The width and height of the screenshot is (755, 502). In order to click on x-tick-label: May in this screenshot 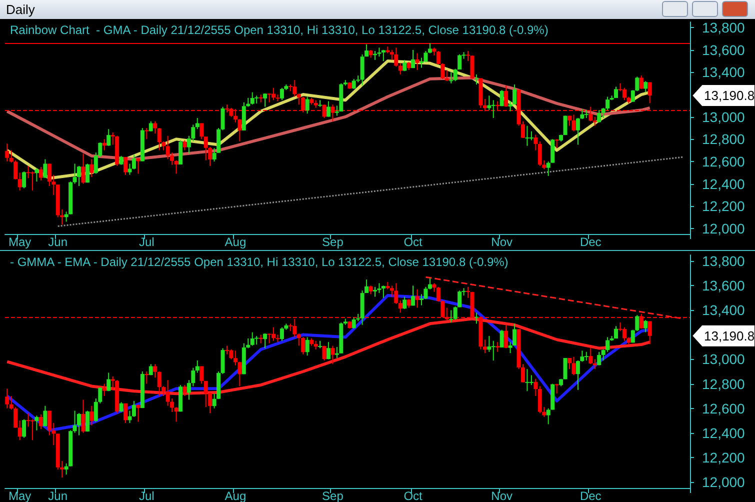, I will do `click(20, 242)`.